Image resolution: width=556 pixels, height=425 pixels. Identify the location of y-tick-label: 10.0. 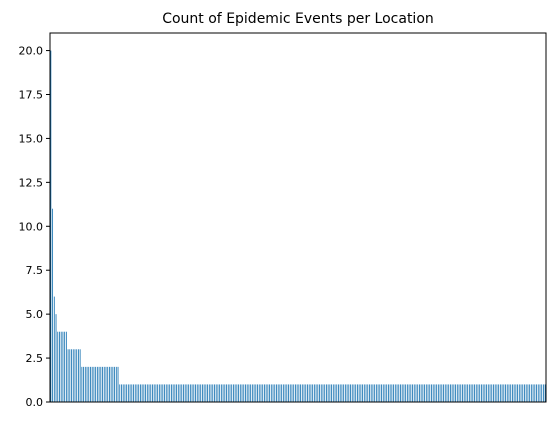
(31, 226).